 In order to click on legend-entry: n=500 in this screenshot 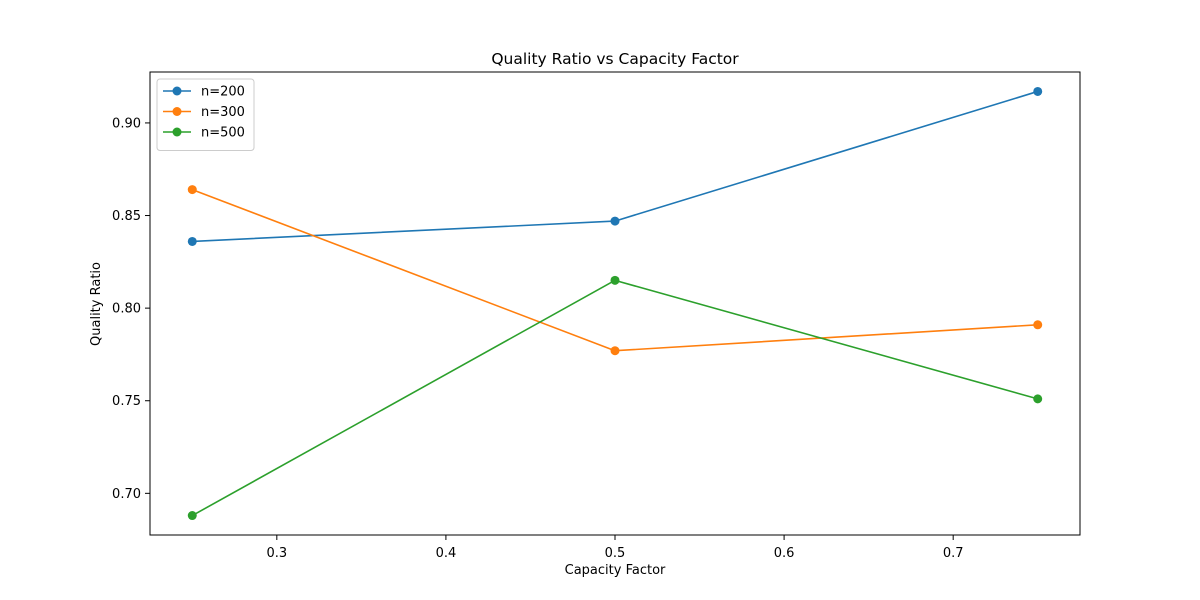, I will do `click(223, 133)`.